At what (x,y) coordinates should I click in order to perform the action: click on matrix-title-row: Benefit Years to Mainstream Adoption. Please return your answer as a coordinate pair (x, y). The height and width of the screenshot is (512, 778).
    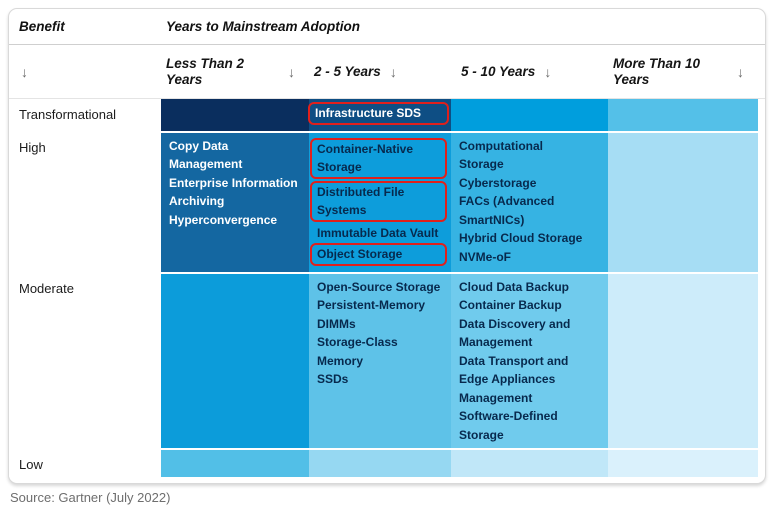
    Looking at the image, I should click on (387, 27).